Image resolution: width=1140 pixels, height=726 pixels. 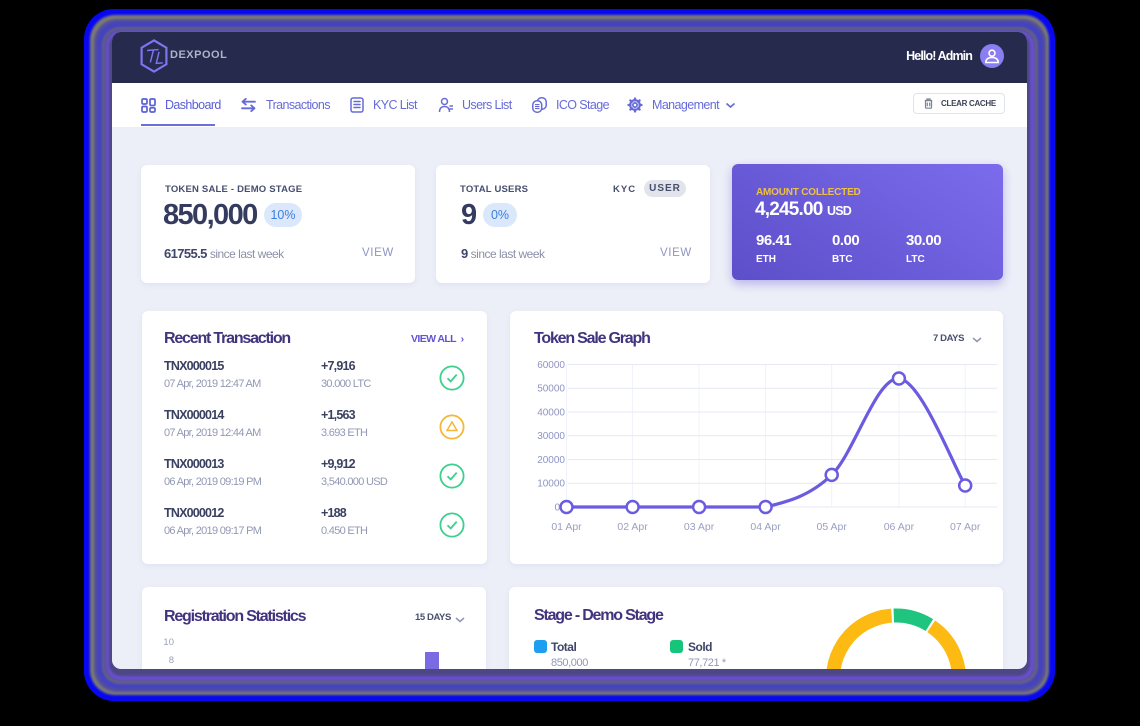 I want to click on svg-text: 05 Apr, so click(x=832, y=527).